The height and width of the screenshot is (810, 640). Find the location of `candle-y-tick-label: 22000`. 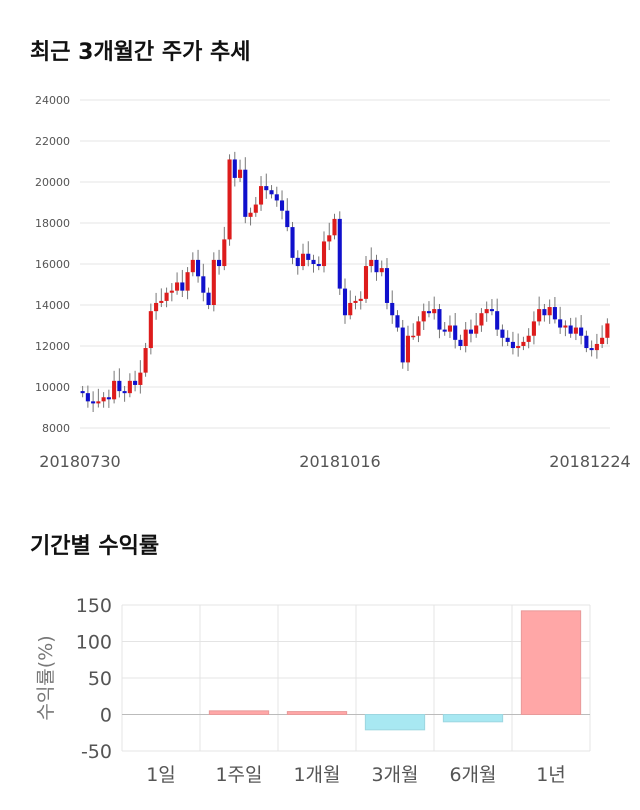

candle-y-tick-label: 22000 is located at coordinates (52, 141).